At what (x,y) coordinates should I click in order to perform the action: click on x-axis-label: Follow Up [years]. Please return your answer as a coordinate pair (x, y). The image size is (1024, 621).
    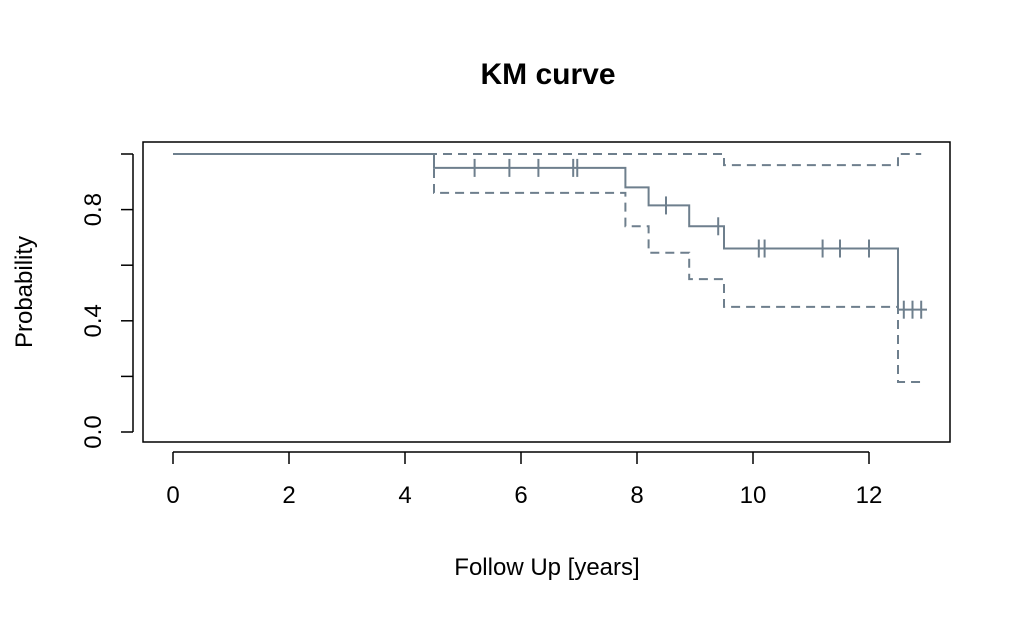
    Looking at the image, I should click on (546, 567).